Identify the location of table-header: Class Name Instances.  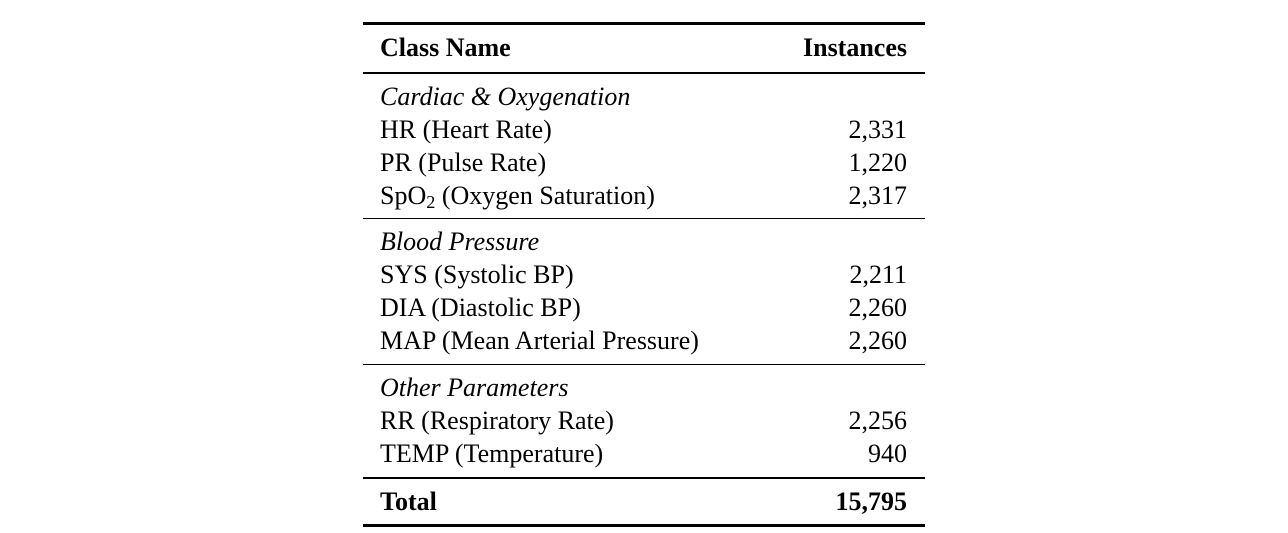
(644, 48).